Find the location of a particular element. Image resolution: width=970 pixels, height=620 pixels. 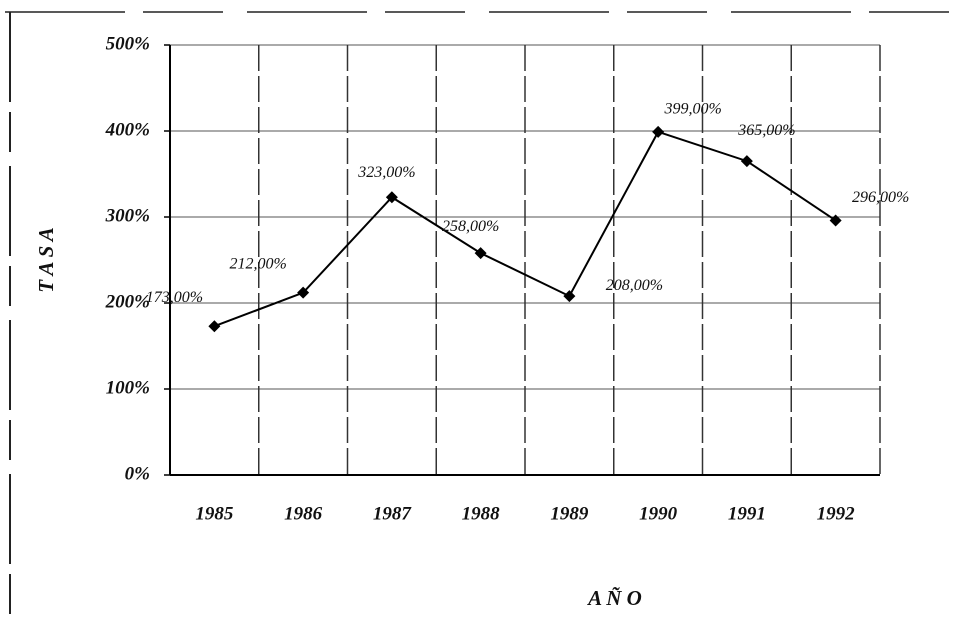

value-label: 399,00% is located at coordinates (692, 109).